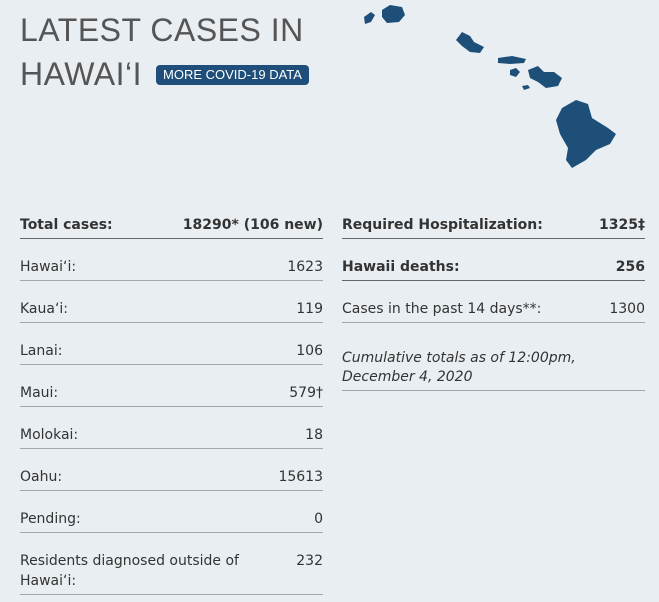 This screenshot has width=659, height=602. I want to click on table-row: Oahu: 15613, so click(171, 470).